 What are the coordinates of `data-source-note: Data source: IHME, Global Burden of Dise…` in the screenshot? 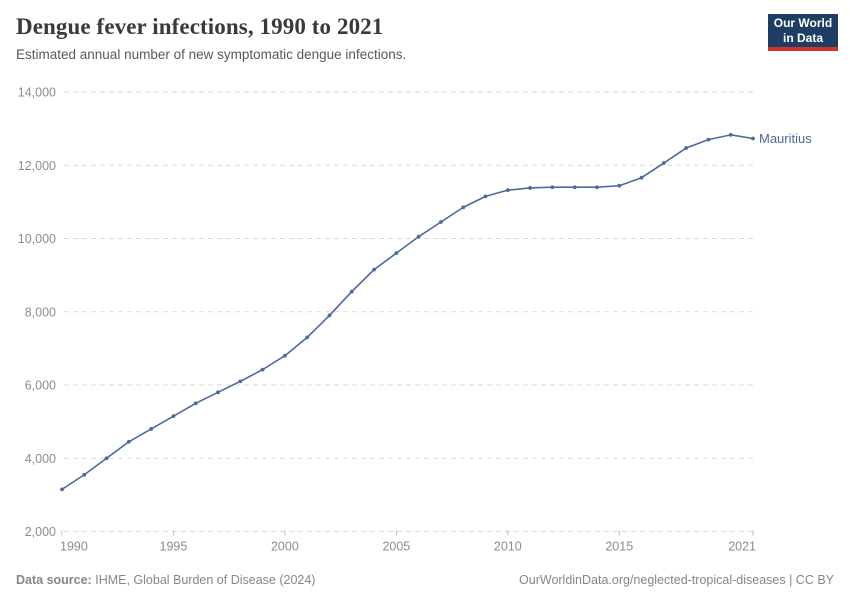 It's located at (165, 580).